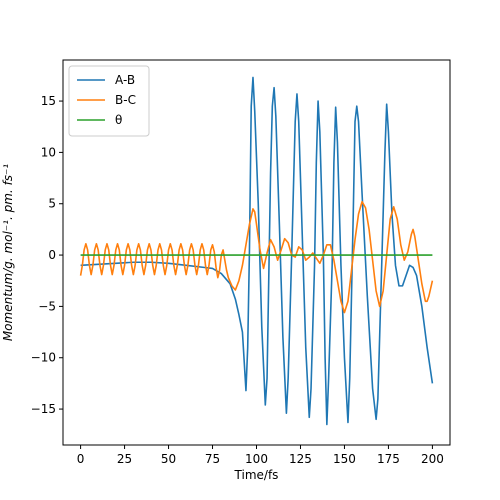  What do you see at coordinates (43, 358) in the screenshot?
I see `y-tick-label: −10` at bounding box center [43, 358].